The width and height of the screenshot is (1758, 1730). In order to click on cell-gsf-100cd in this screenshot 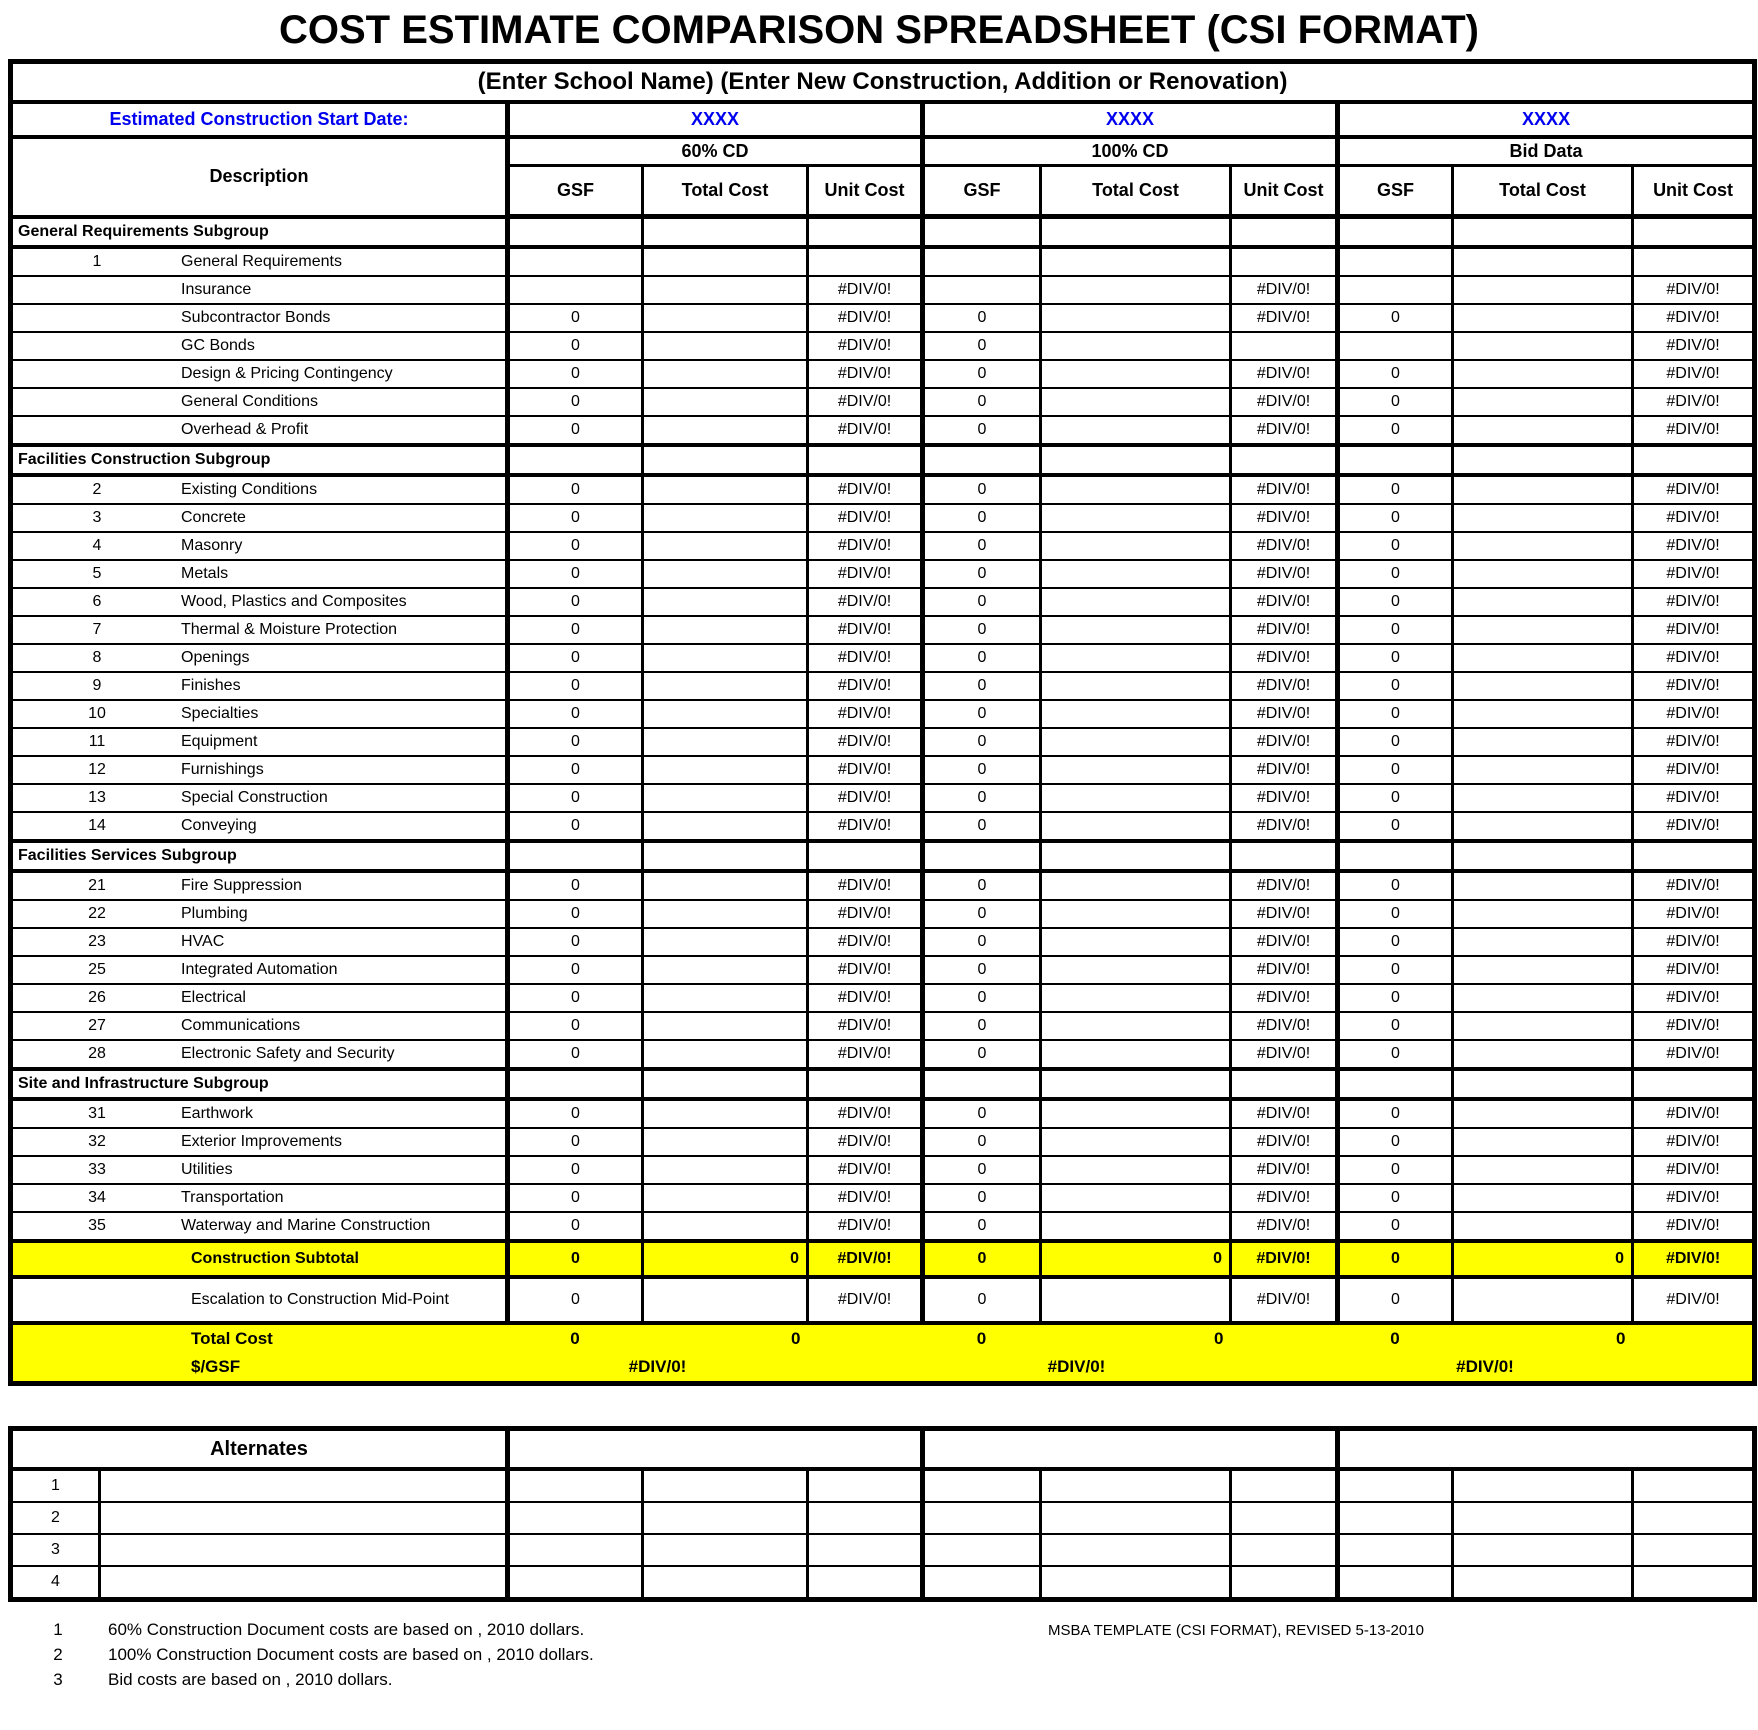, I will do `click(981, 231)`.